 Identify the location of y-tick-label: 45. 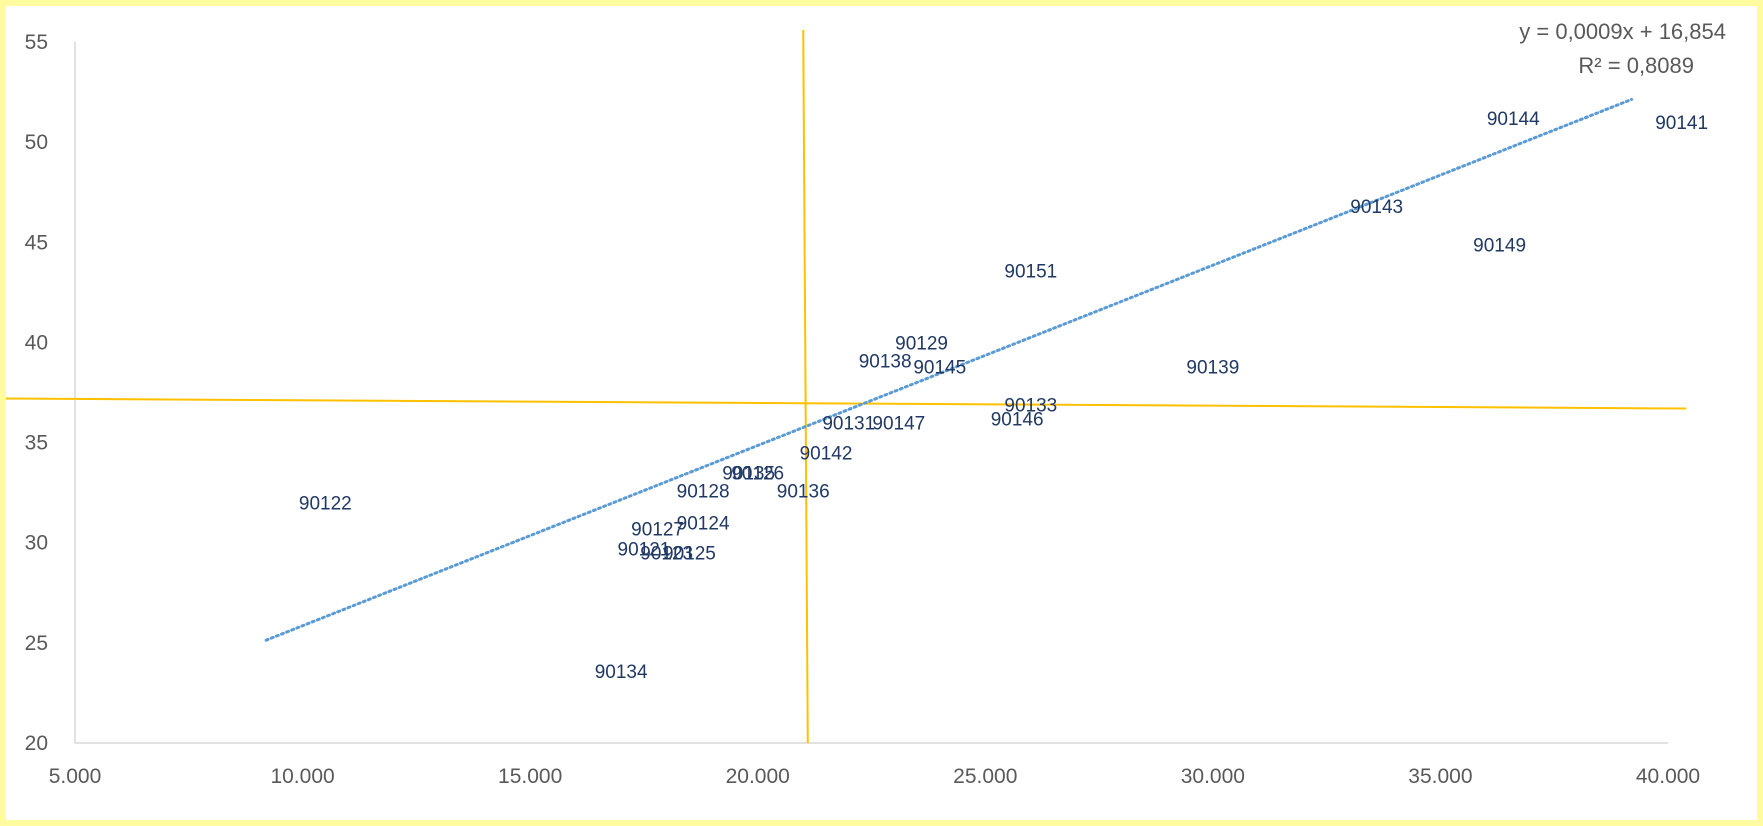
(36, 242).